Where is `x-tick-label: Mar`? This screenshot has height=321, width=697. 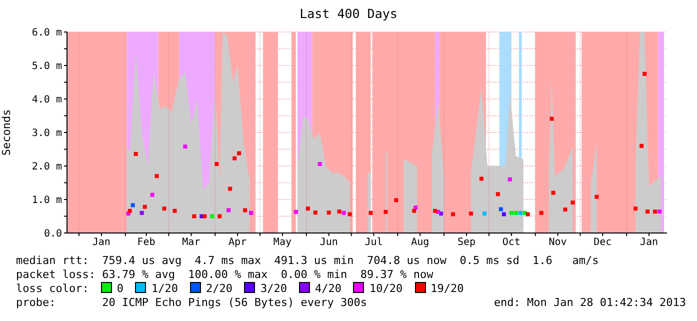
x-tick-label: Mar is located at coordinates (191, 242).